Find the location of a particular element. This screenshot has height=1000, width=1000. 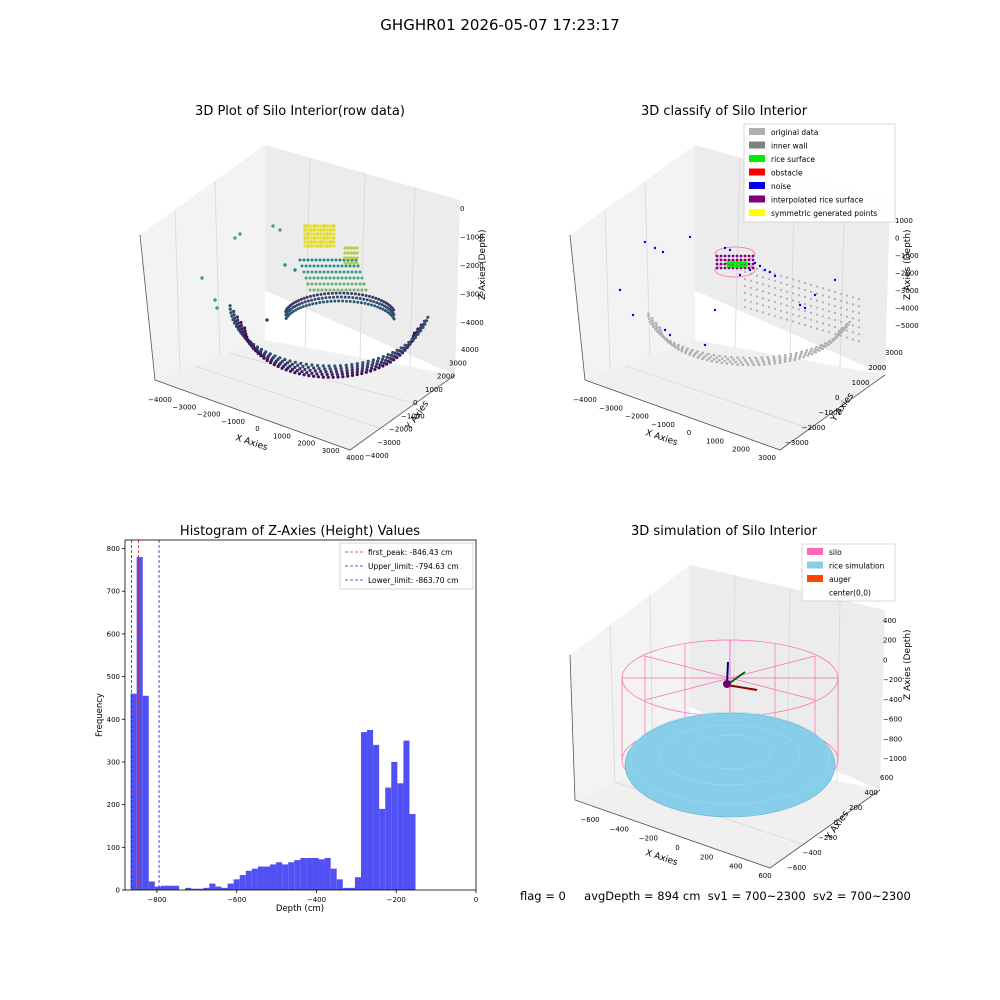

y-tick-label: 500 is located at coordinates (113, 677).